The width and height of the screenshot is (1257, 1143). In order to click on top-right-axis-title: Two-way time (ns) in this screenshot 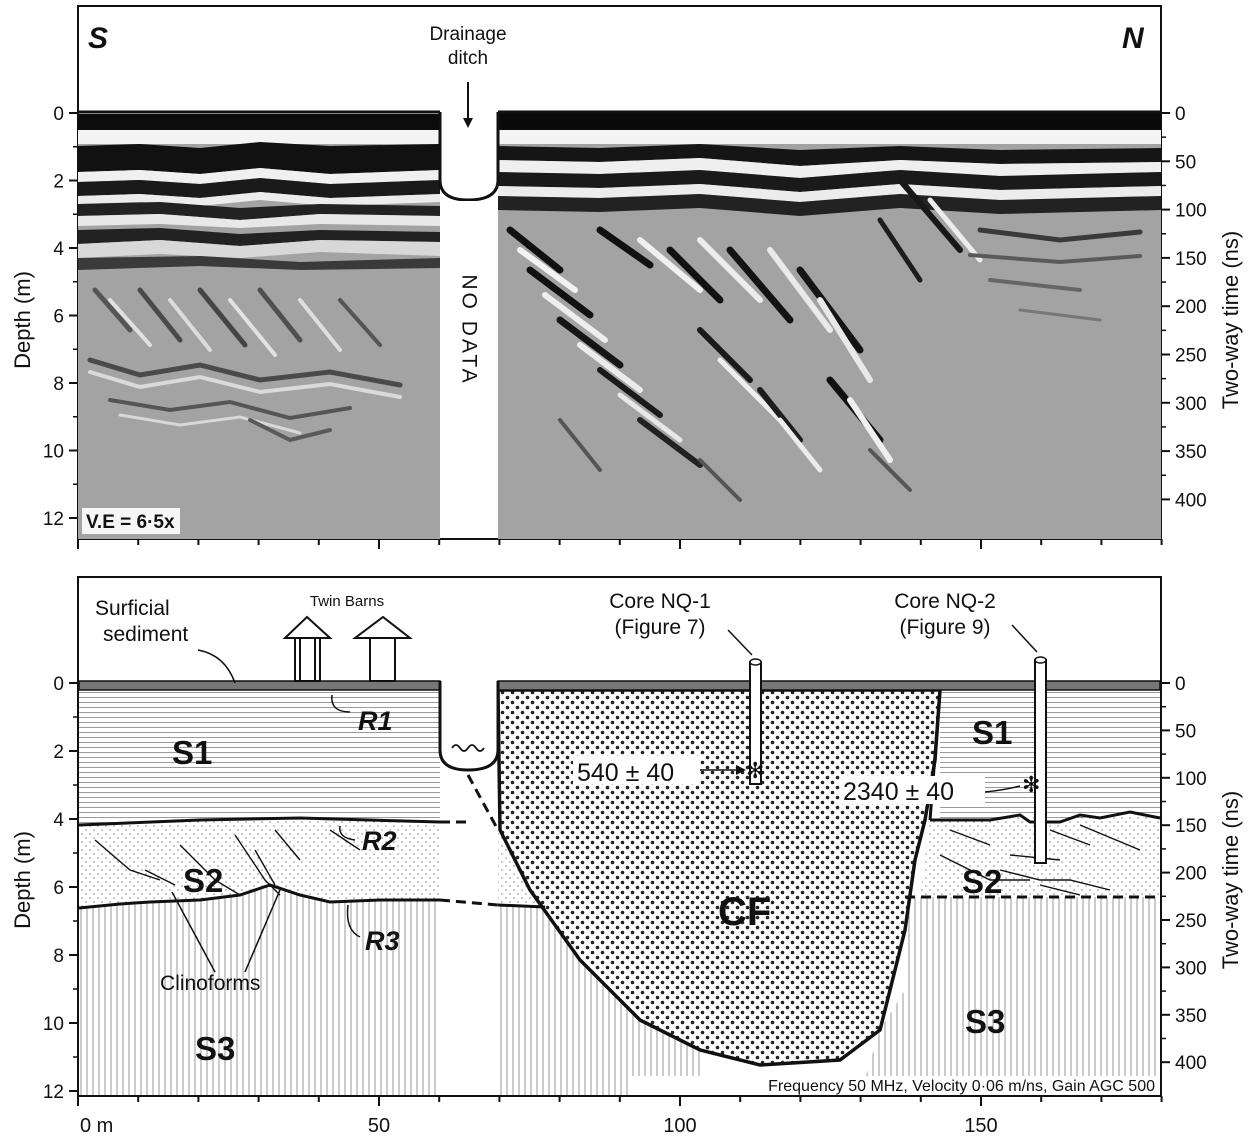, I will do `click(1230, 320)`.